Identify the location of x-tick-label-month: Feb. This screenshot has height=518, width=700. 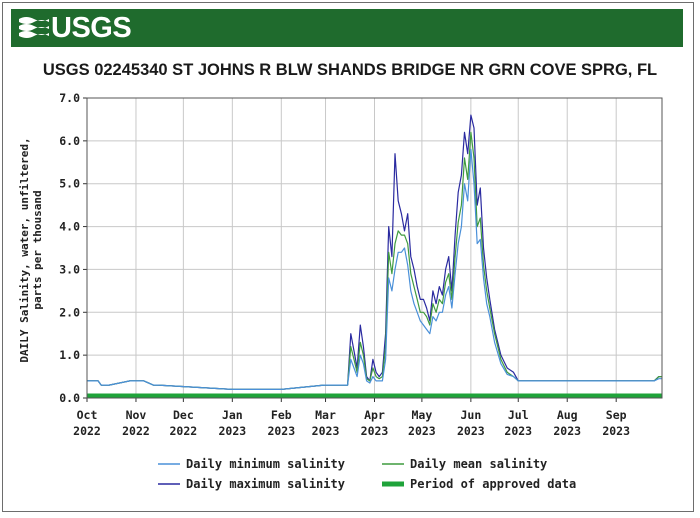
(281, 415).